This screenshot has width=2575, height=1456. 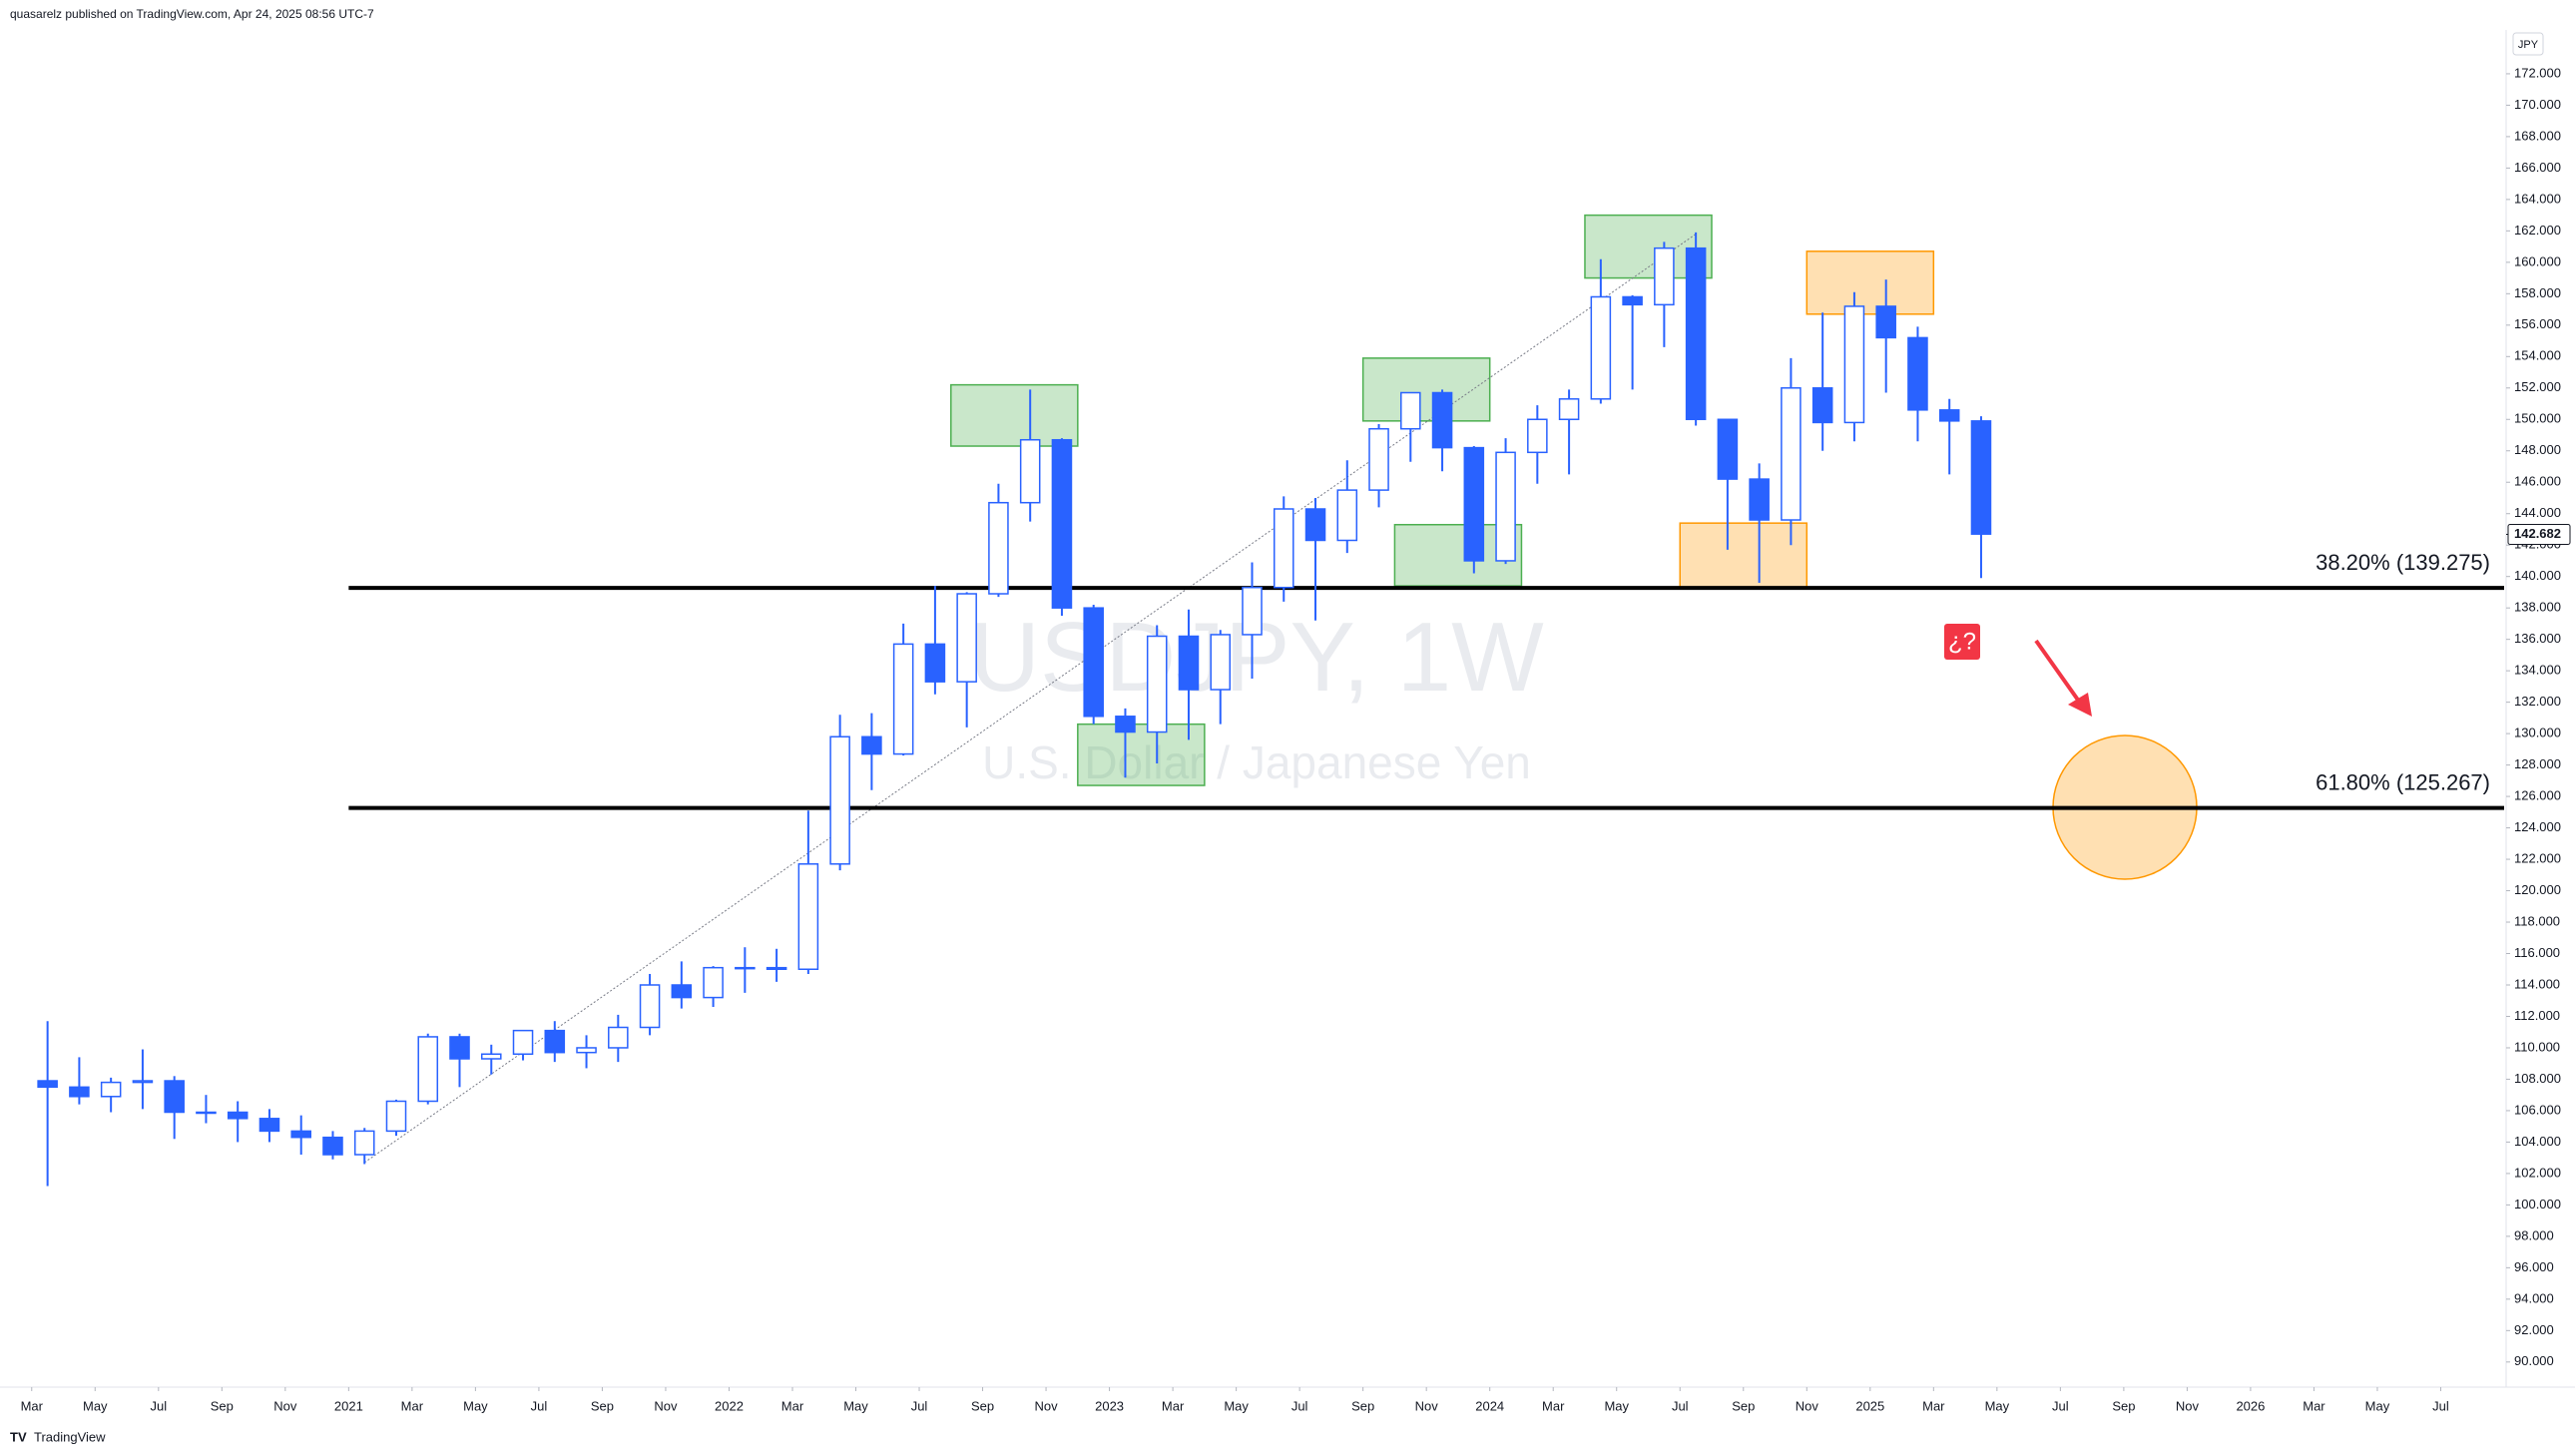 I want to click on y-tick-label: 172.000, so click(x=2538, y=72).